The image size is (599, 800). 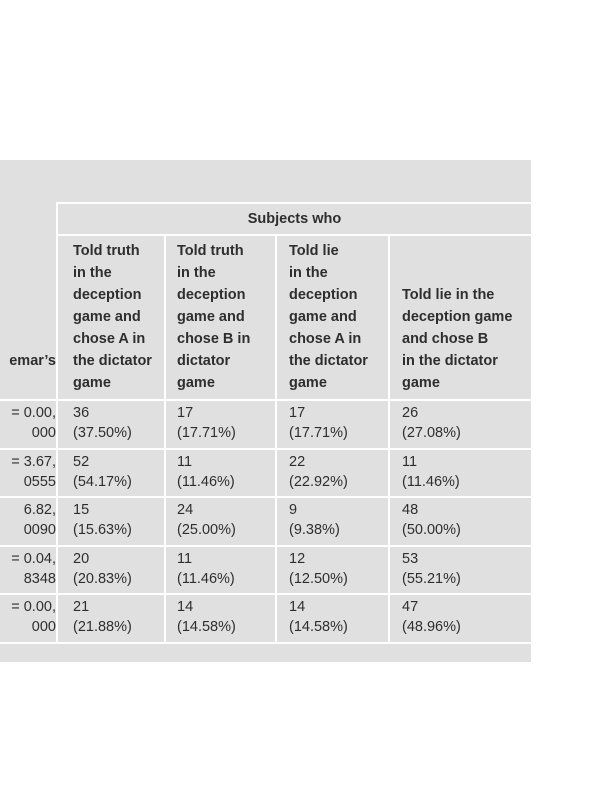 I want to click on text-line: 48, so click(x=410, y=510).